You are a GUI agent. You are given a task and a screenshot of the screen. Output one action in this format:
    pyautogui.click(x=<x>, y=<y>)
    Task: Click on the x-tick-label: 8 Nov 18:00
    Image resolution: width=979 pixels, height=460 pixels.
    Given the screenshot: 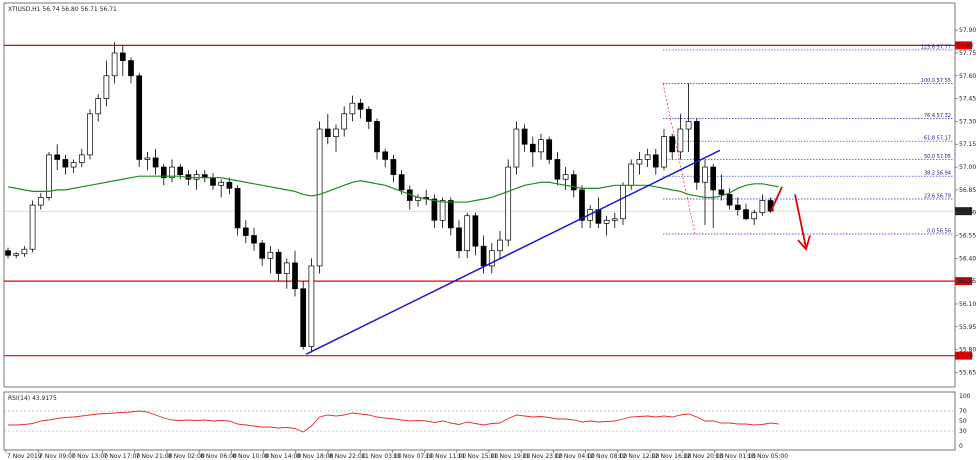 What is the action you would take?
    pyautogui.click(x=315, y=456)
    